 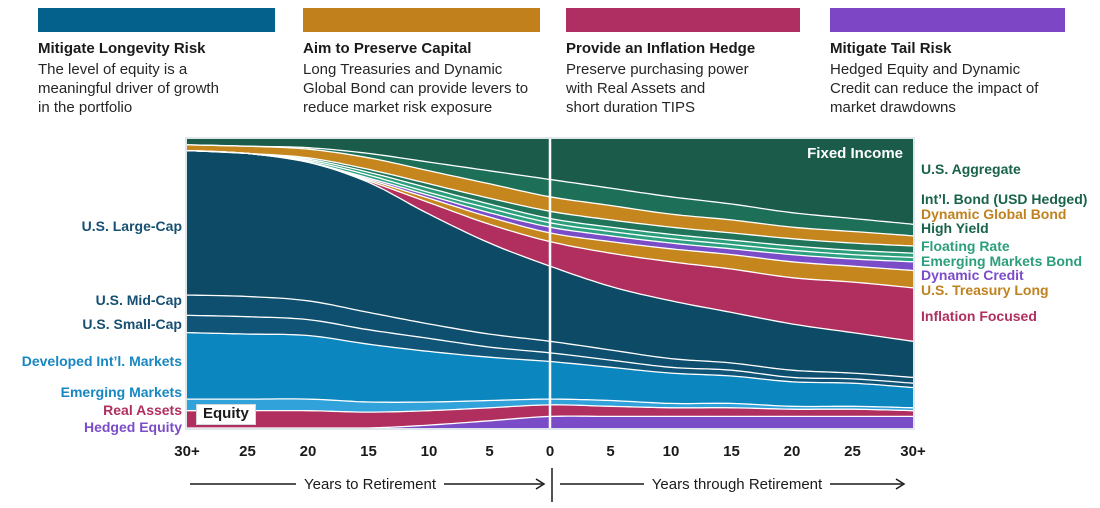 I want to click on card-title: Aim to Preserve Capital, so click(x=387, y=48).